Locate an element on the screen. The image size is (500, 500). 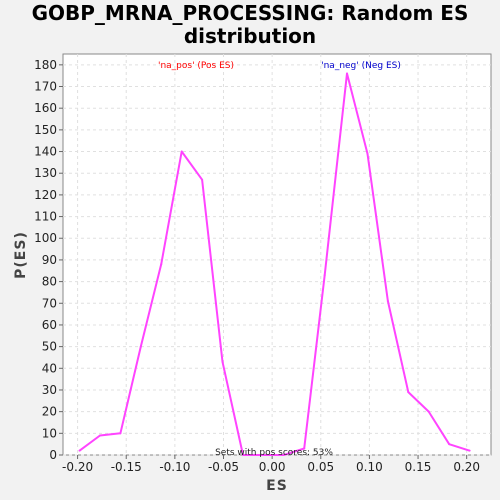
y-tick-label: 180 is located at coordinates (45, 65).